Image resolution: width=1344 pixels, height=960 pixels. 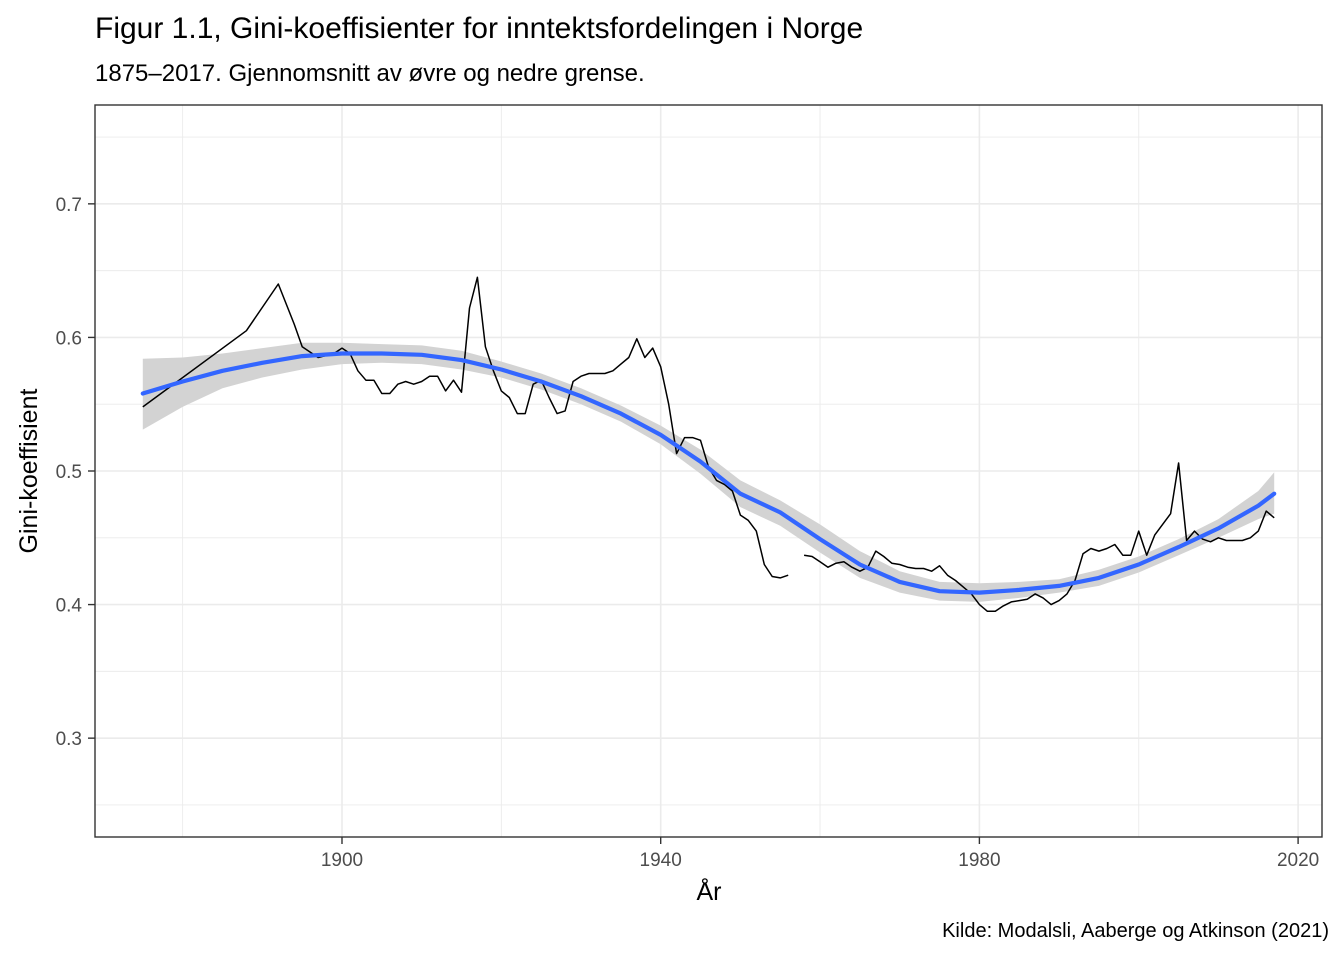 What do you see at coordinates (342, 860) in the screenshot?
I see `x-tick-label: 1900` at bounding box center [342, 860].